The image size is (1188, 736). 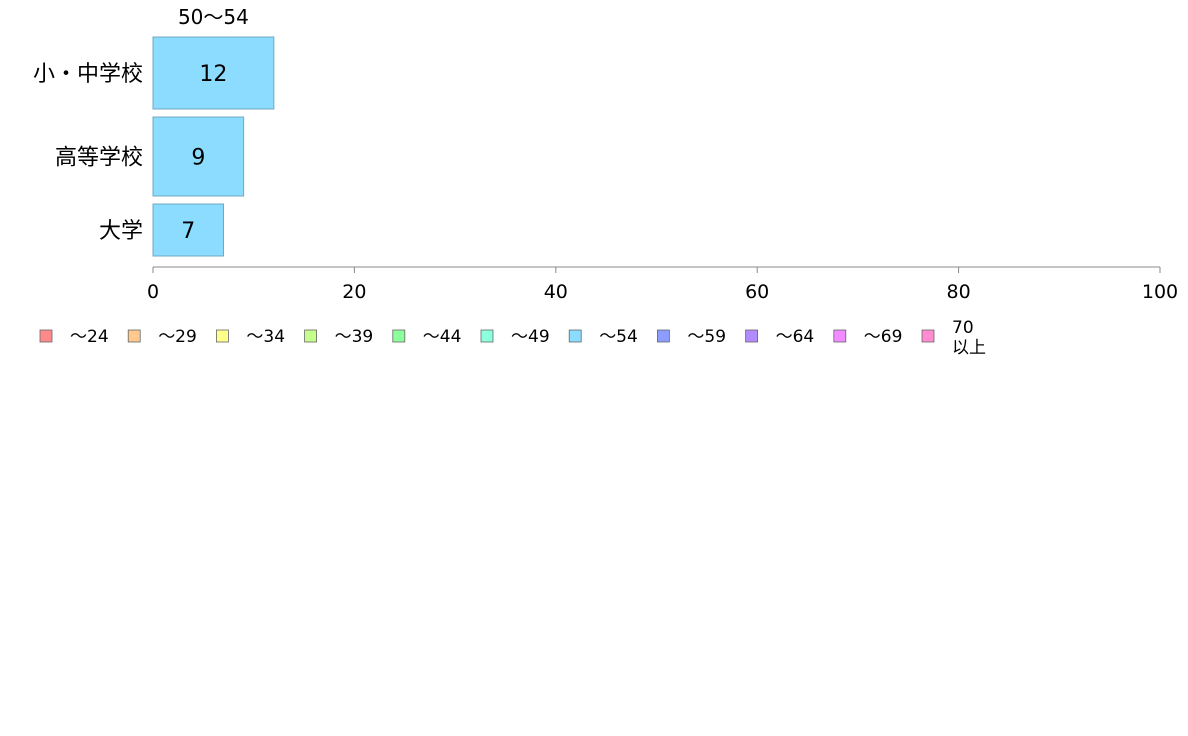 What do you see at coordinates (153, 292) in the screenshot?
I see `x-tick-label: 0` at bounding box center [153, 292].